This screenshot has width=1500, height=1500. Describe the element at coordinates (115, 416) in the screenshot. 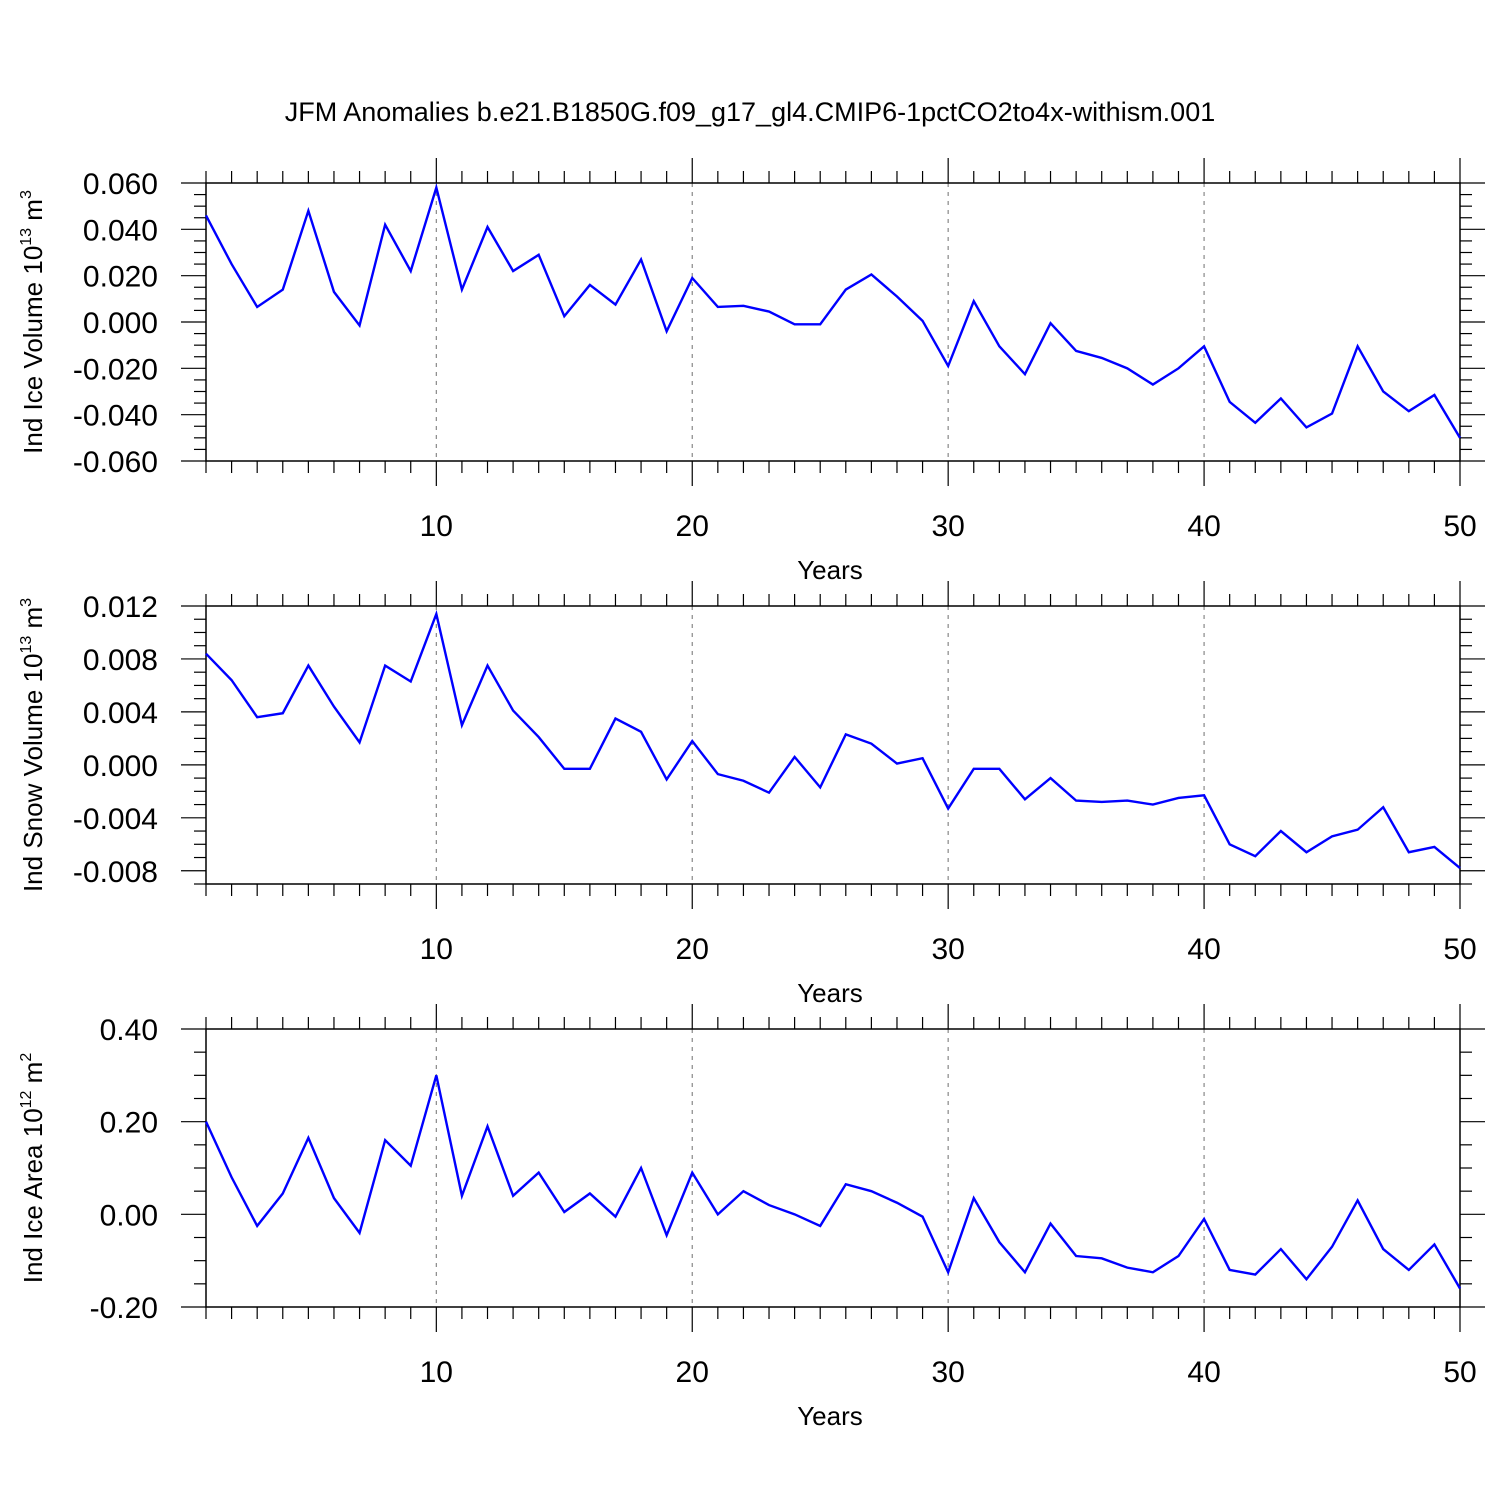

I see `y-tick-label: -0.040` at that location.